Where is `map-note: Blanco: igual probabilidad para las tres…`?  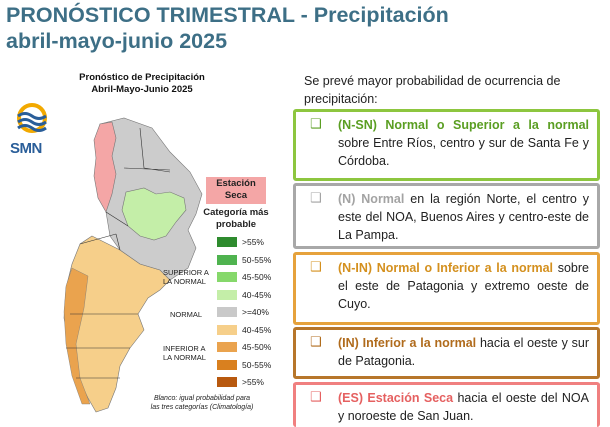 map-note: Blanco: igual probabilidad para las tres… is located at coordinates (202, 403).